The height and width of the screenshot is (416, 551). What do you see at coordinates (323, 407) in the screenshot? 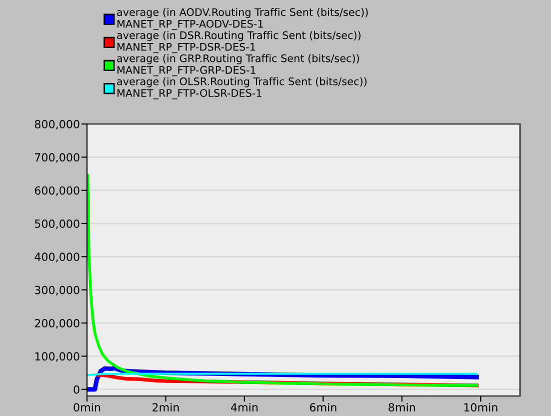
I see `x-tick-label: 6min` at bounding box center [323, 407].